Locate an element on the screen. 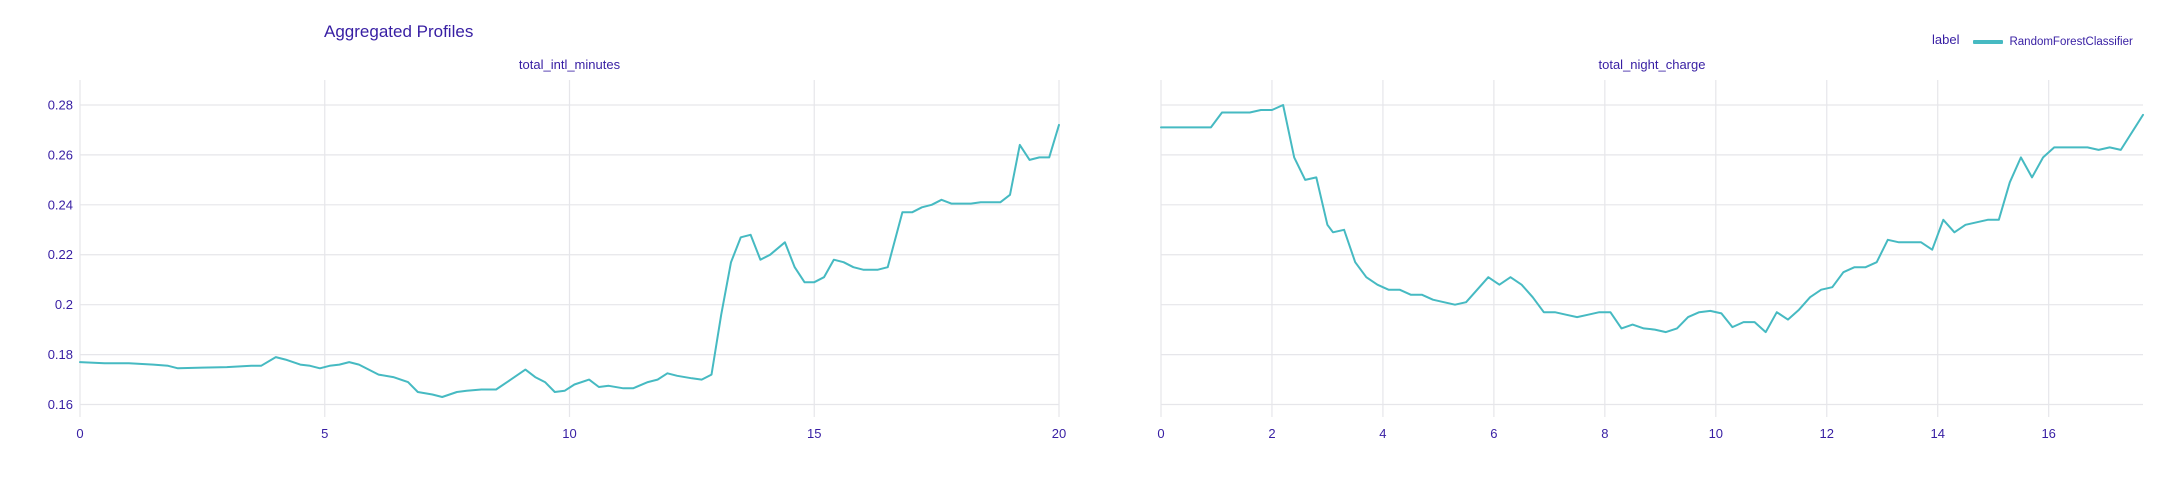  x-tick-label: 20 is located at coordinates (1059, 433).